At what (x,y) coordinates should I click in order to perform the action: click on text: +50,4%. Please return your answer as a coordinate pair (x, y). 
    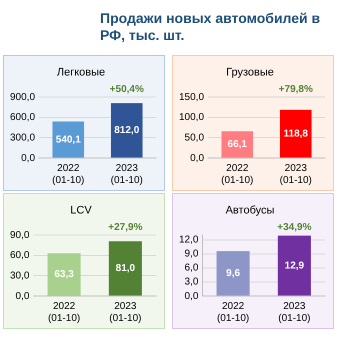
    Looking at the image, I should click on (127, 89).